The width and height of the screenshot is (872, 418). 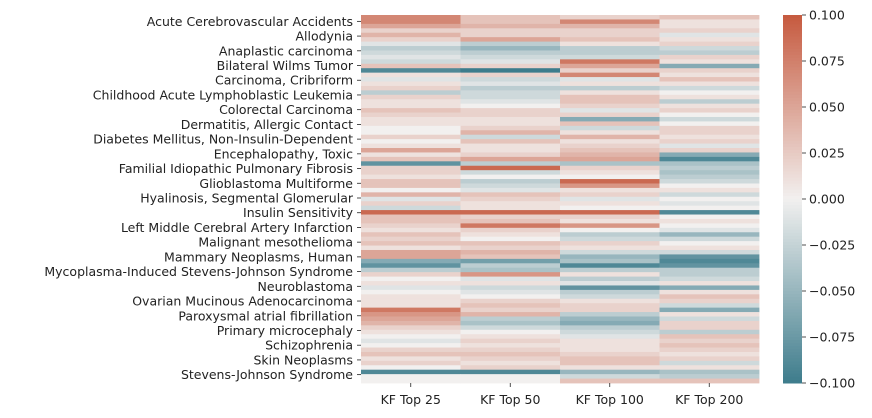 I want to click on row-tick-label: Malignant mesothelioma, so click(x=275, y=242).